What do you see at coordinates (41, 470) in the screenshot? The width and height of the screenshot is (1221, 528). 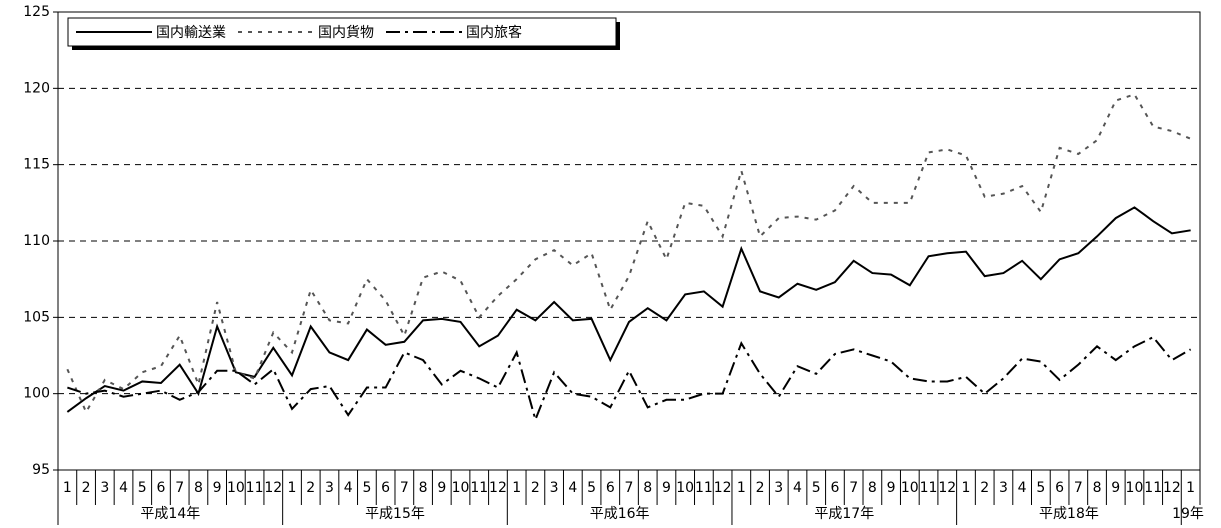 I see `y-tick-label: 95` at bounding box center [41, 470].